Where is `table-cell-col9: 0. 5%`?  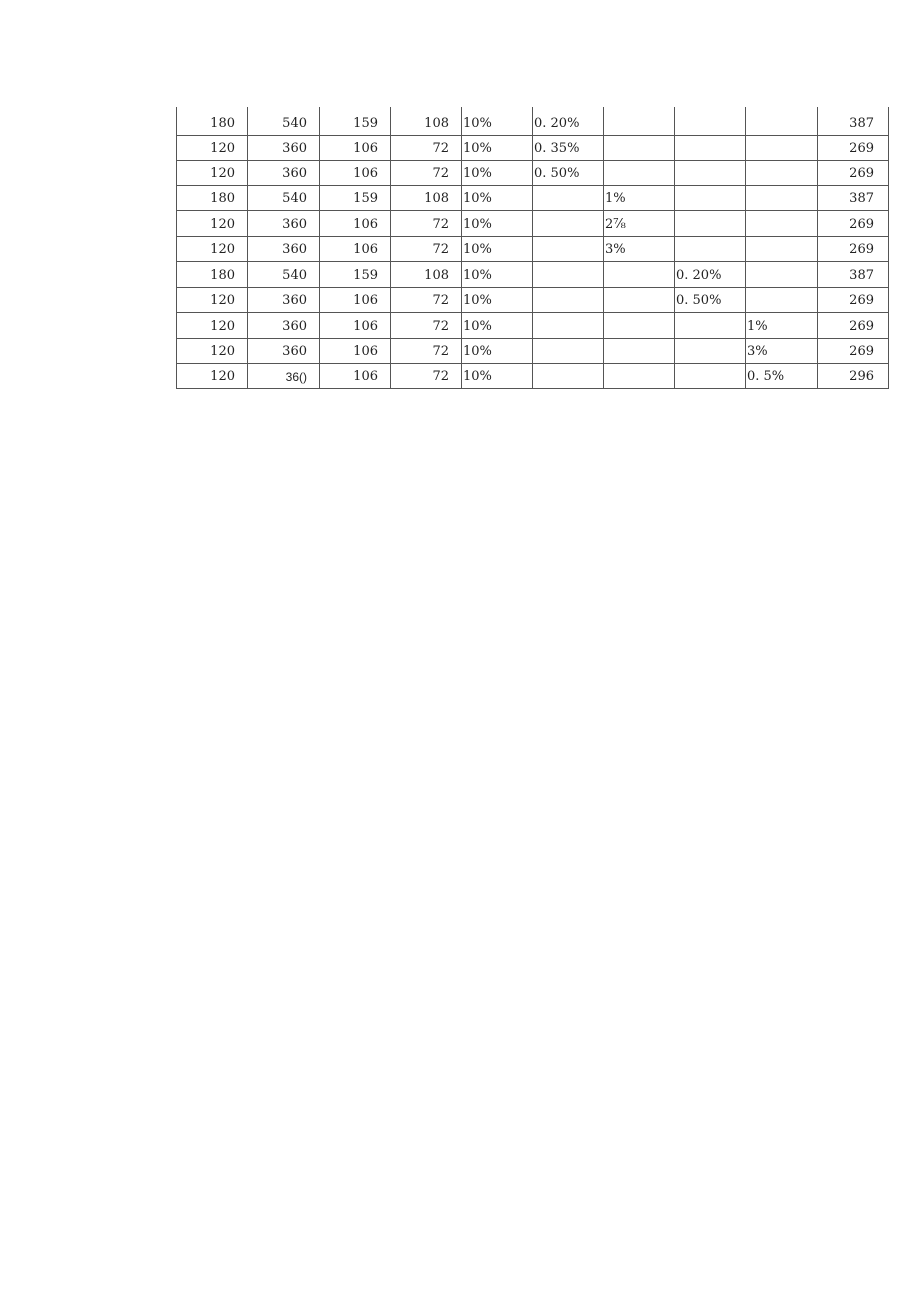 table-cell-col9: 0. 5% is located at coordinates (781, 375).